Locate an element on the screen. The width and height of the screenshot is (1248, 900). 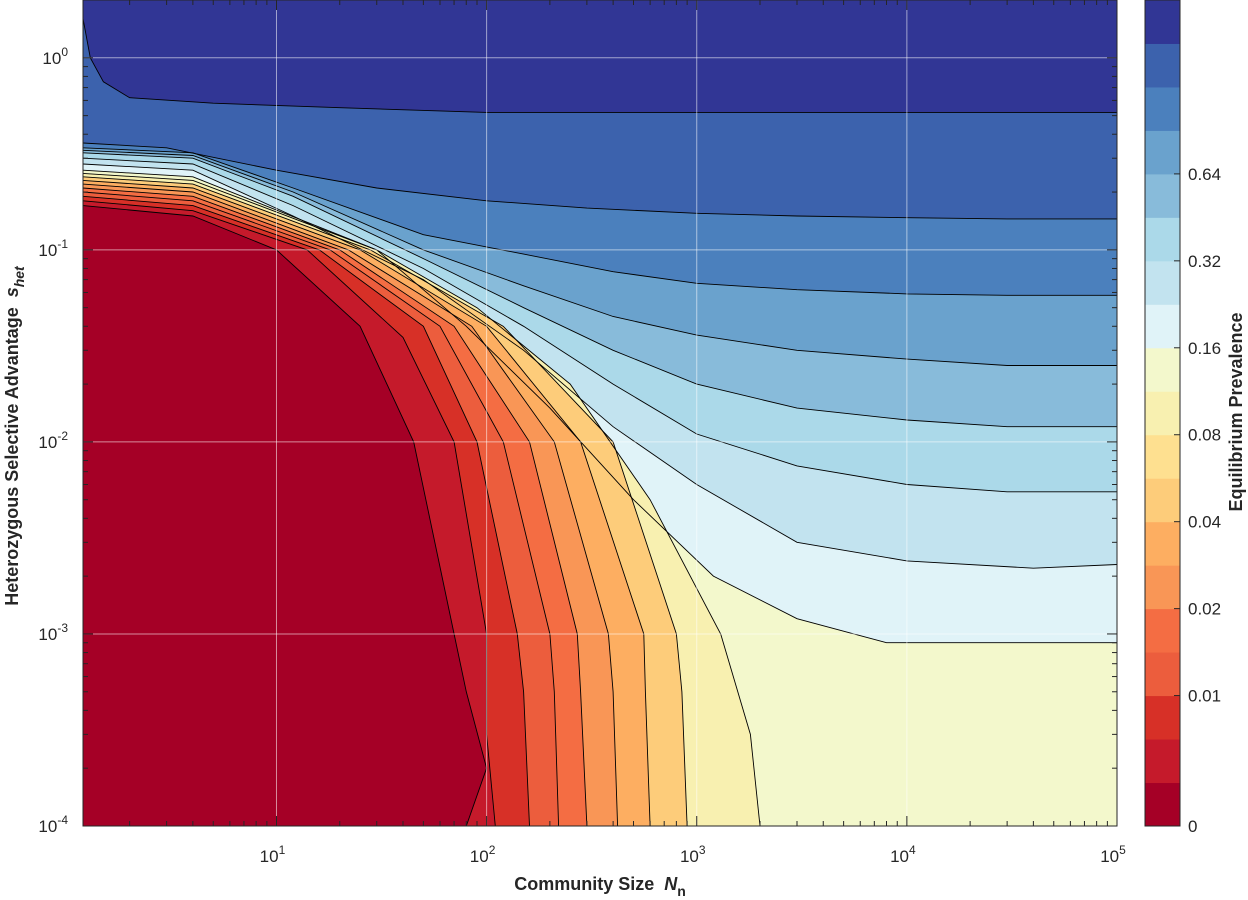
colorbar-tick-label-2: 0.02 is located at coordinates (1204, 609).